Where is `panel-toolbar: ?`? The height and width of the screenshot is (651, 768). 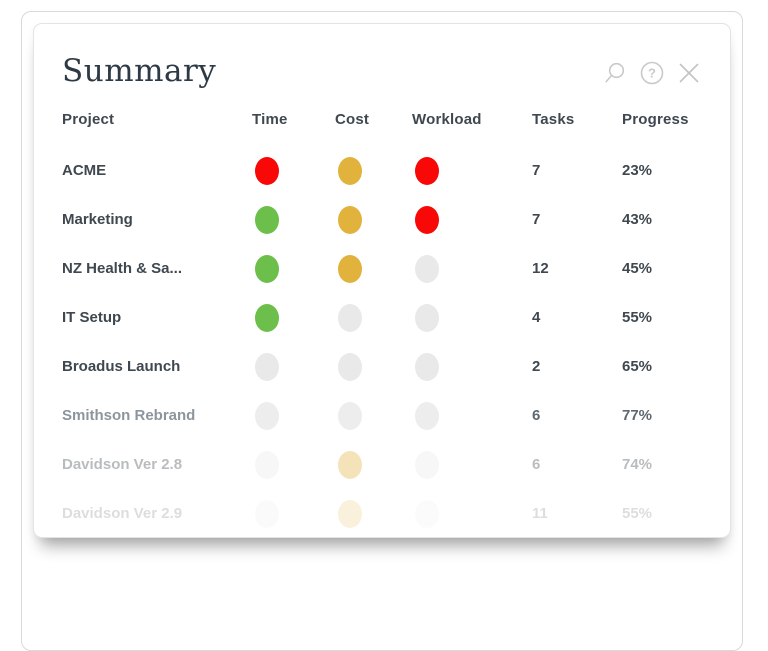
panel-toolbar: ? is located at coordinates (652, 73).